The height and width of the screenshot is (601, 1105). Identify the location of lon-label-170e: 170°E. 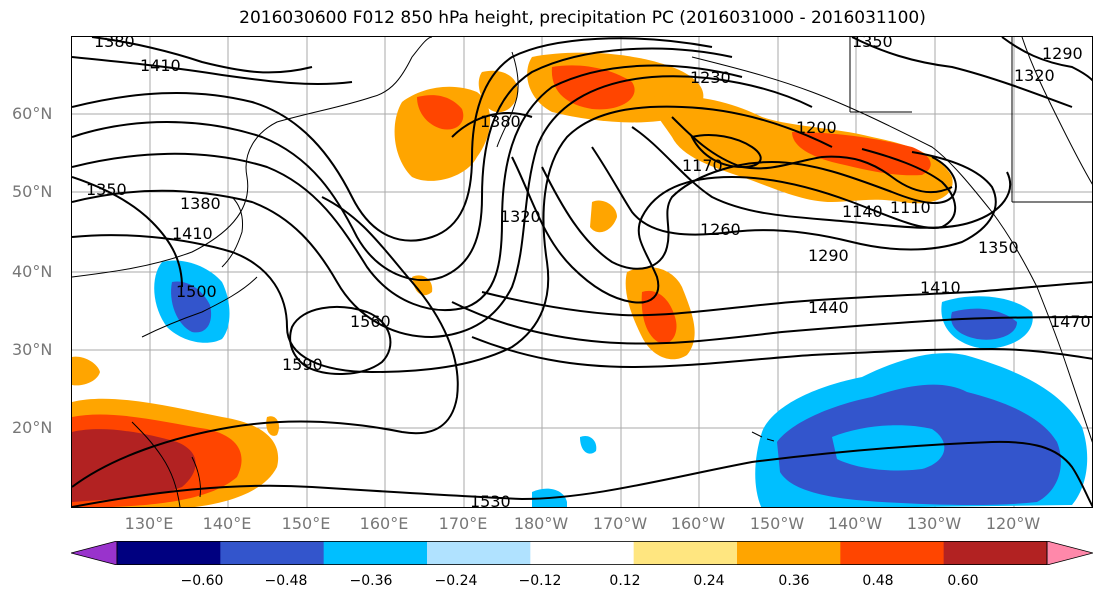
(463, 523).